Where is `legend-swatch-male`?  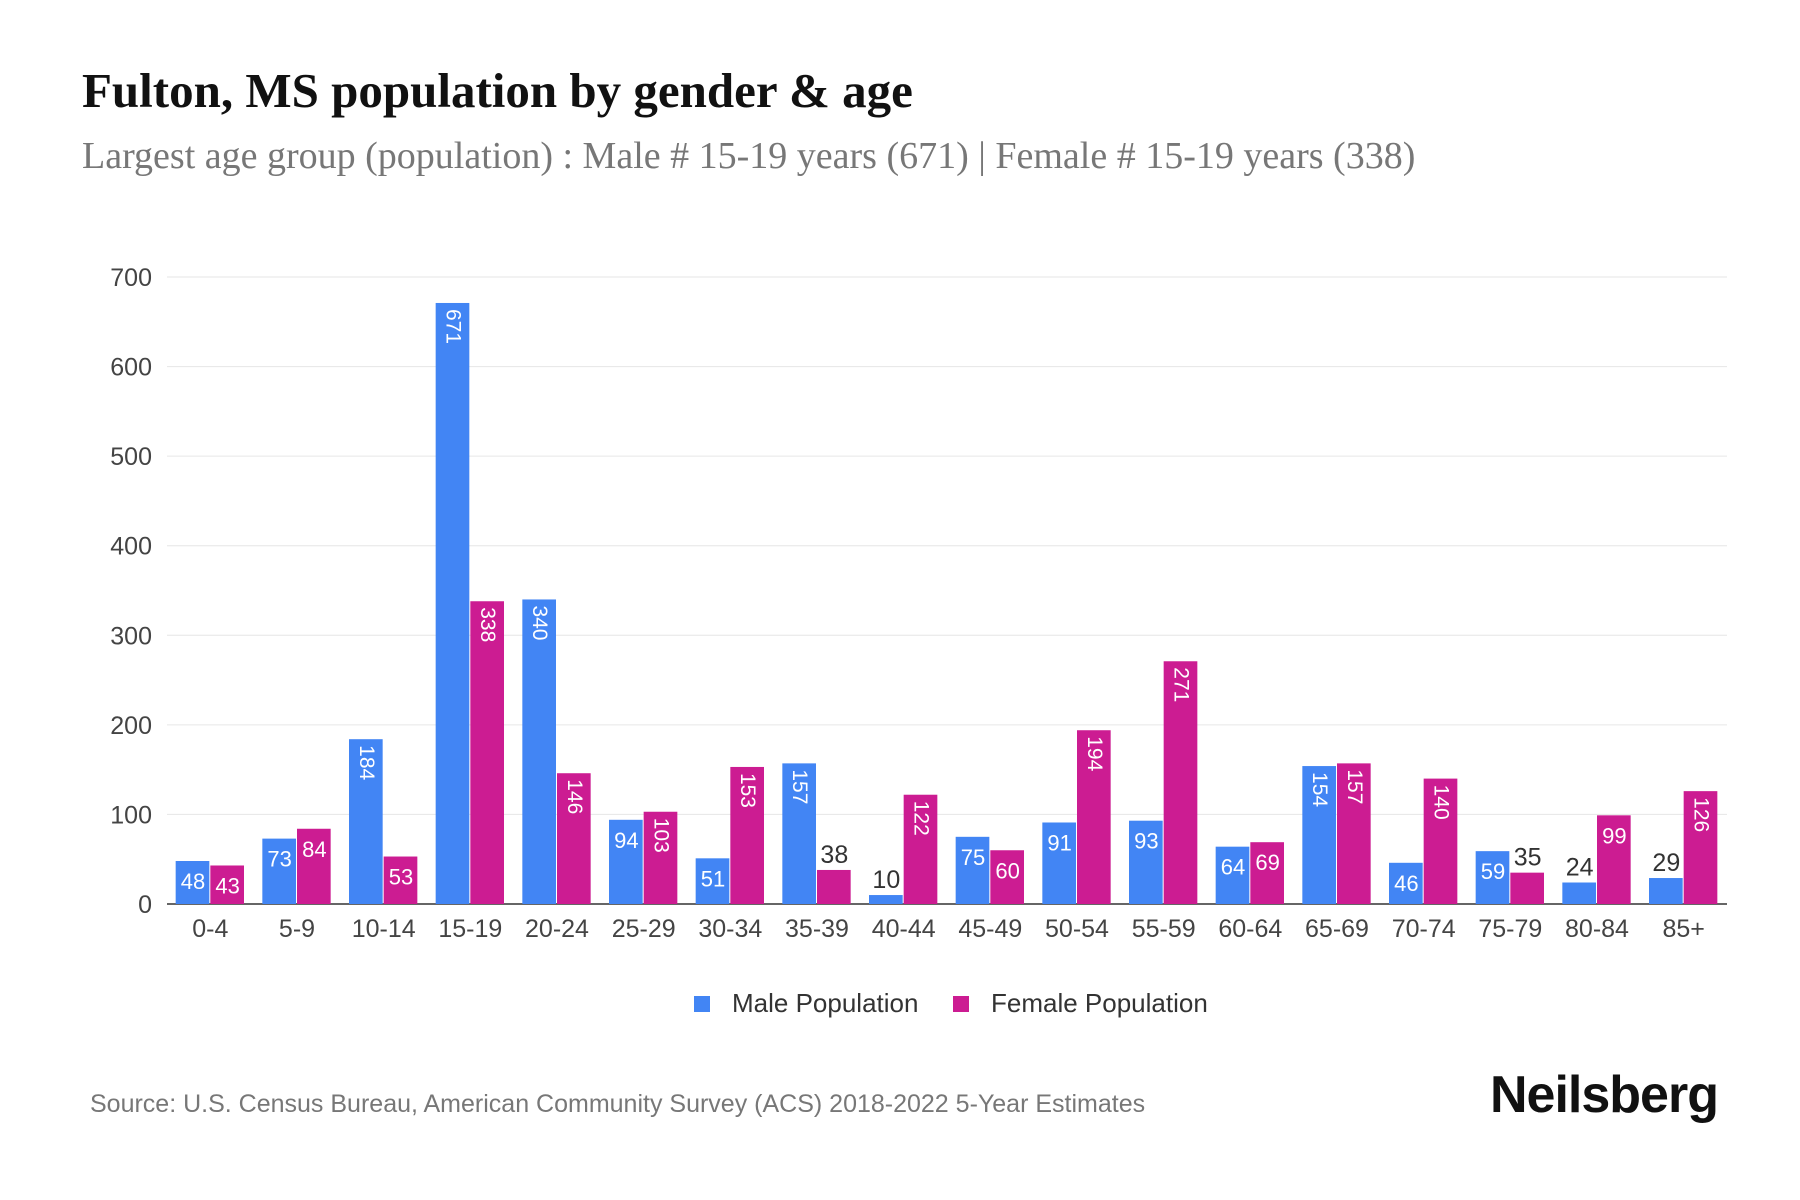 legend-swatch-male is located at coordinates (702, 1003).